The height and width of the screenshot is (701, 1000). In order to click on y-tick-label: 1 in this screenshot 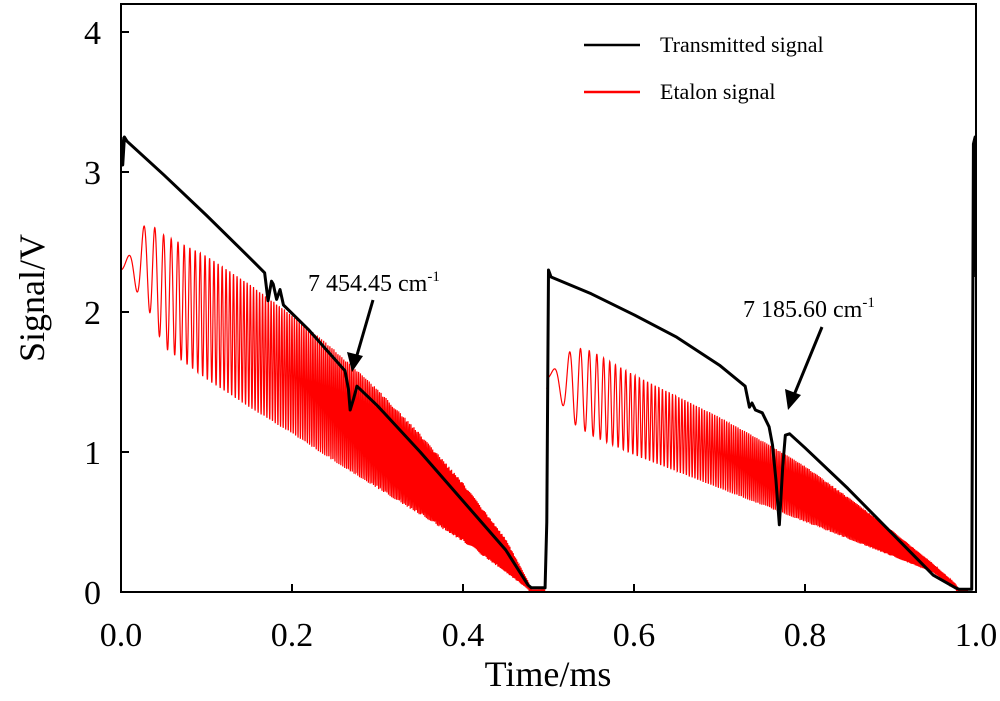, I will do `click(92, 453)`.